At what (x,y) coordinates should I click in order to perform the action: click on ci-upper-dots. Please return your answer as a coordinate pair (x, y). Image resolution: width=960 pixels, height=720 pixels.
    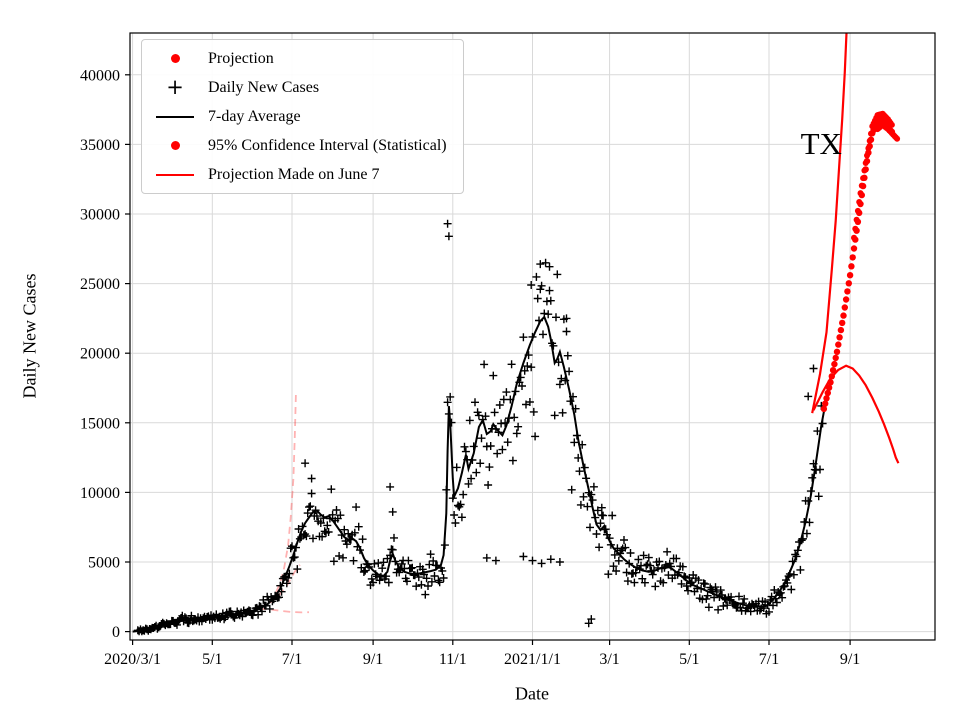
    Looking at the image, I should click on (873, 175).